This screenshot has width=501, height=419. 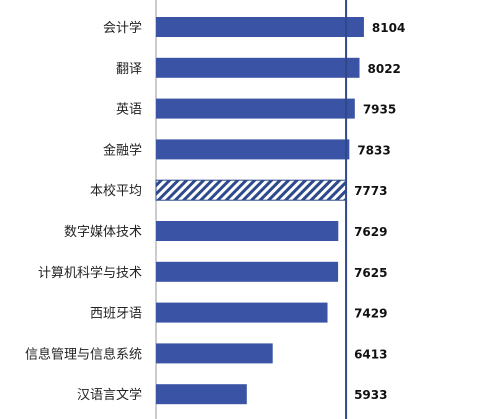 What do you see at coordinates (83, 354) in the screenshot?
I see `category-label-8: 信息管理与信息系统` at bounding box center [83, 354].